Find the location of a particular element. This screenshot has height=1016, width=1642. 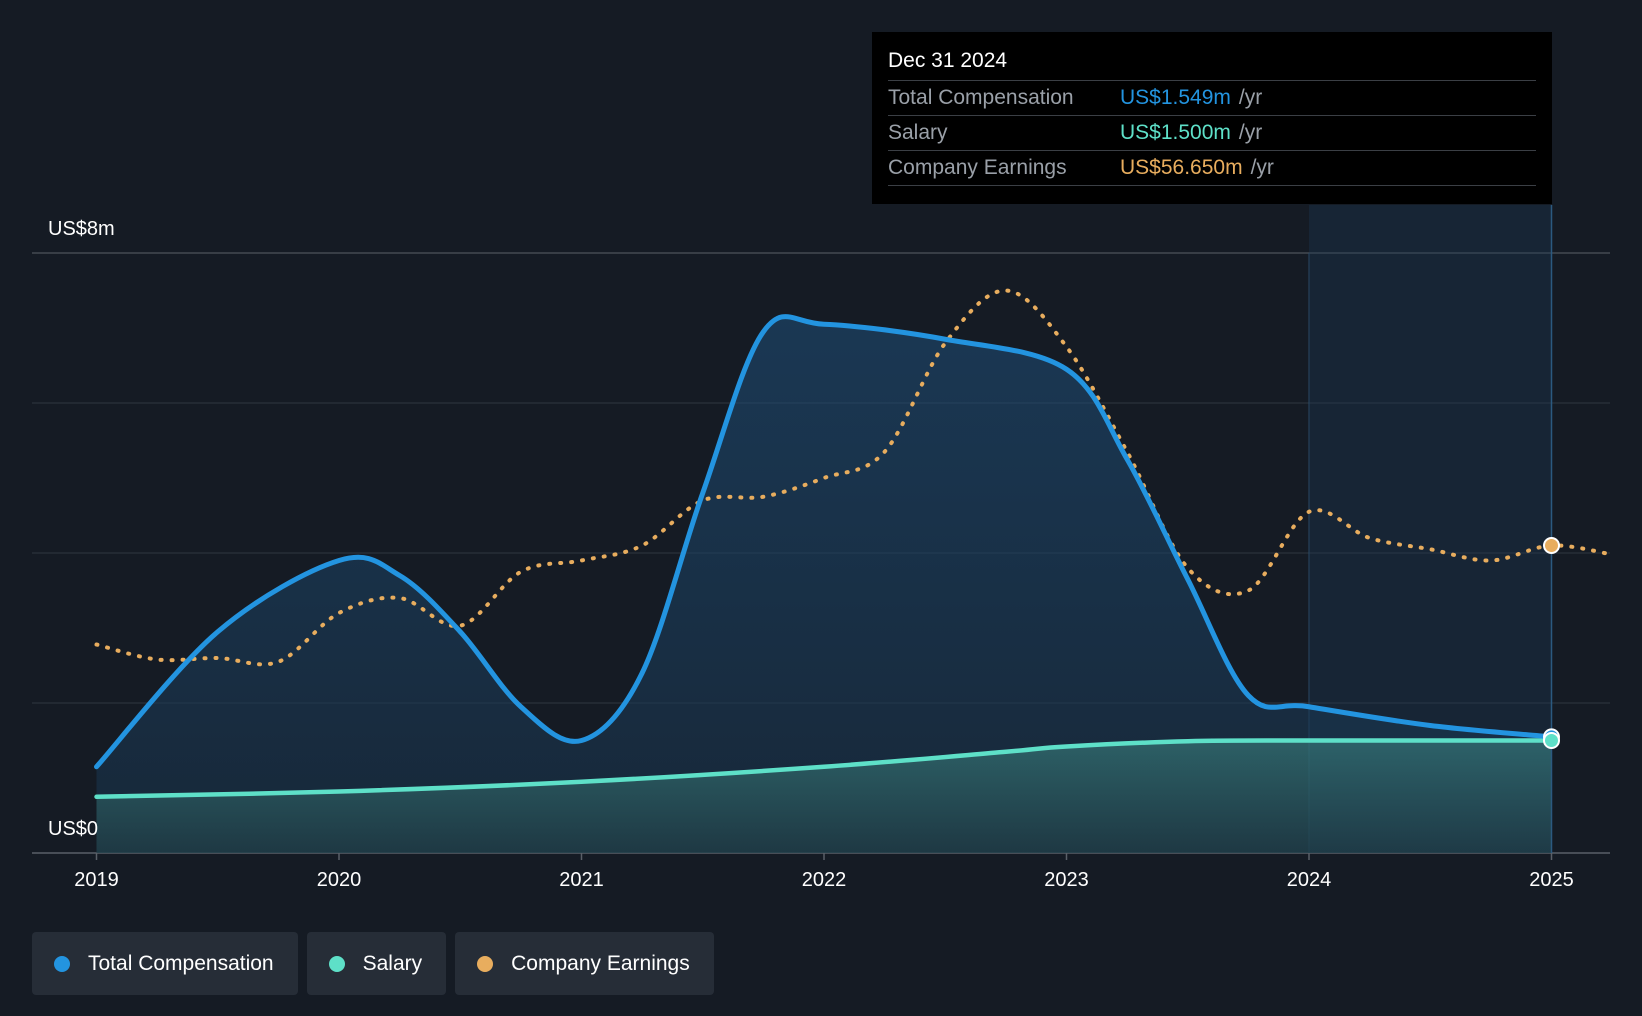

tooltip-row-total-compensation: Total Compensation US$1.549m /yr is located at coordinates (1212, 98).